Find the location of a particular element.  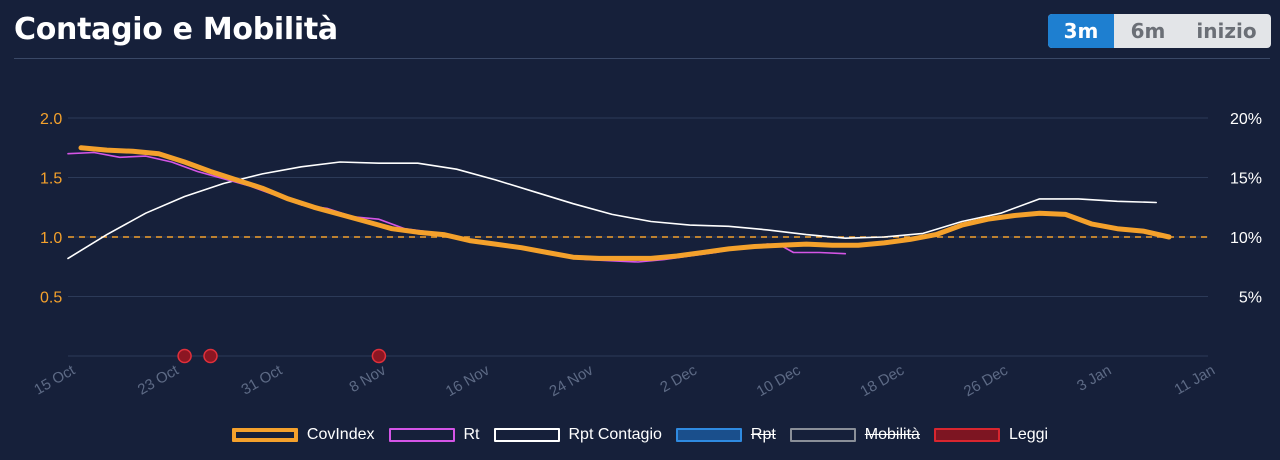

legend-item-rpt-contagio: Rpt Contagio is located at coordinates (577, 435).